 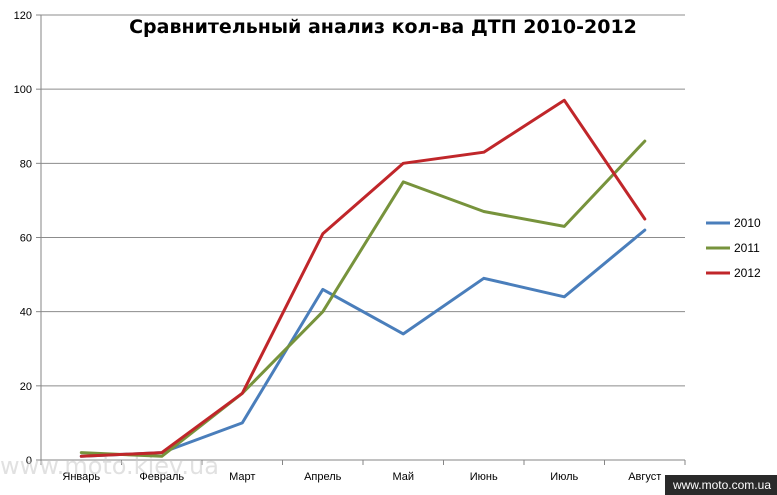 What do you see at coordinates (161, 477) in the screenshot?
I see `x-tick-label: Февраль` at bounding box center [161, 477].